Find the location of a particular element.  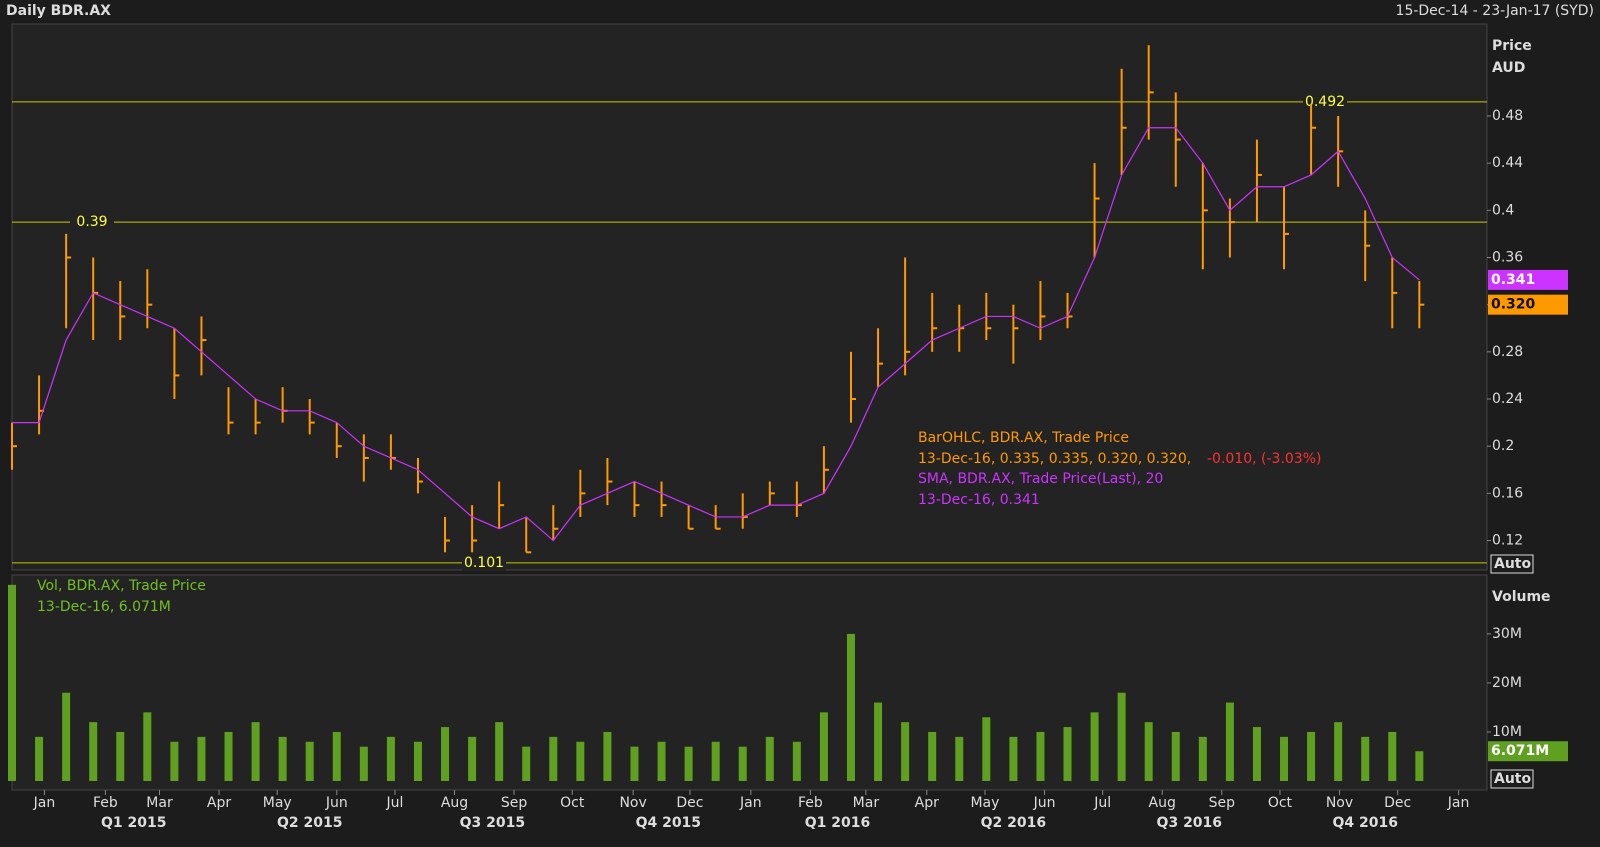

level-label: 0.492 is located at coordinates (1325, 102).